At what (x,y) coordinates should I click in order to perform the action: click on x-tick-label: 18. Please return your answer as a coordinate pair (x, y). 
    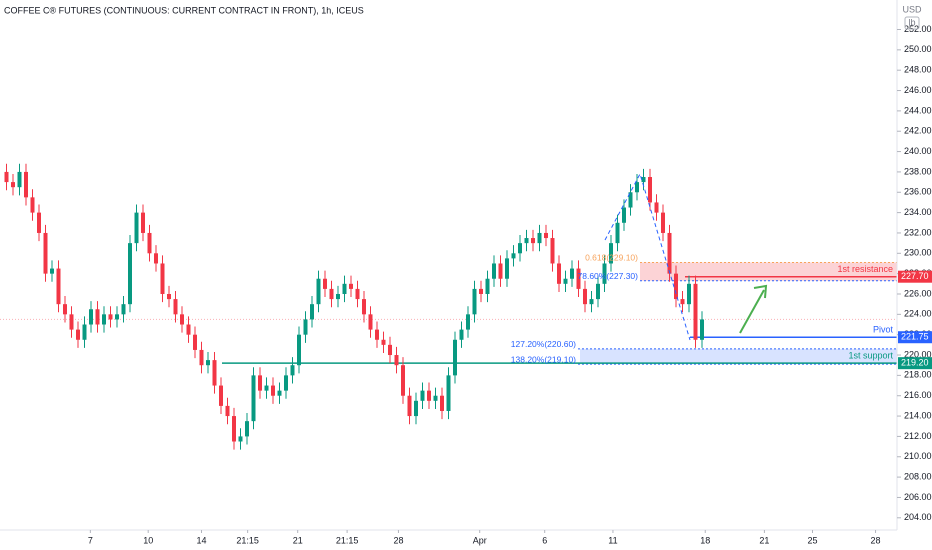
    Looking at the image, I should click on (705, 540).